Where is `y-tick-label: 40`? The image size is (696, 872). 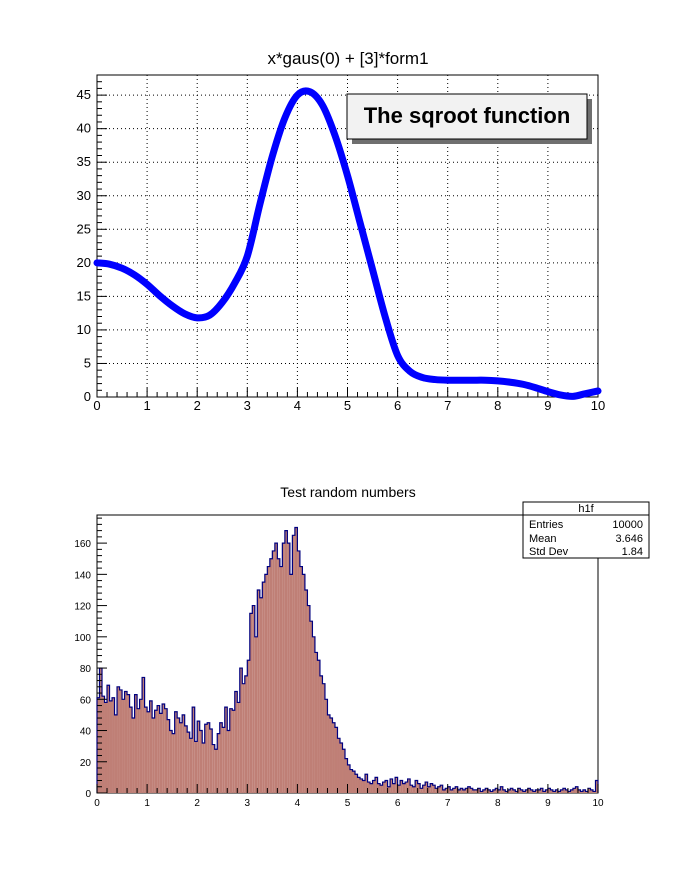
y-tick-label: 40 is located at coordinates (86, 732).